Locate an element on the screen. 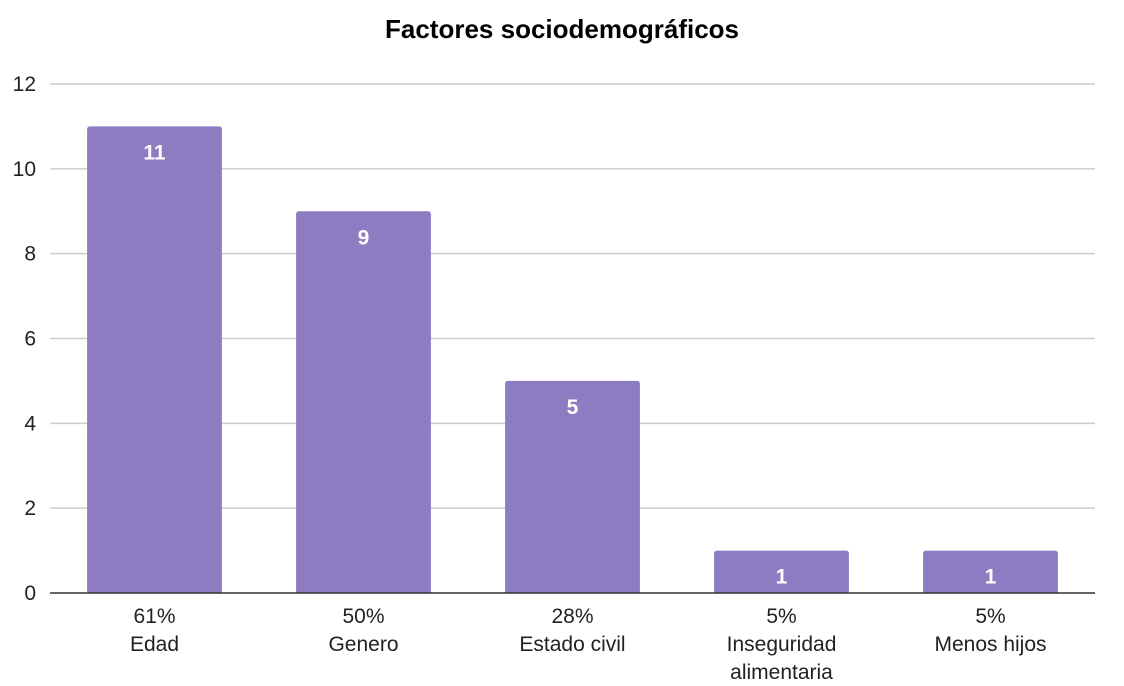 The image size is (1124, 686). x-category-label-line: Estado civil is located at coordinates (572, 644).